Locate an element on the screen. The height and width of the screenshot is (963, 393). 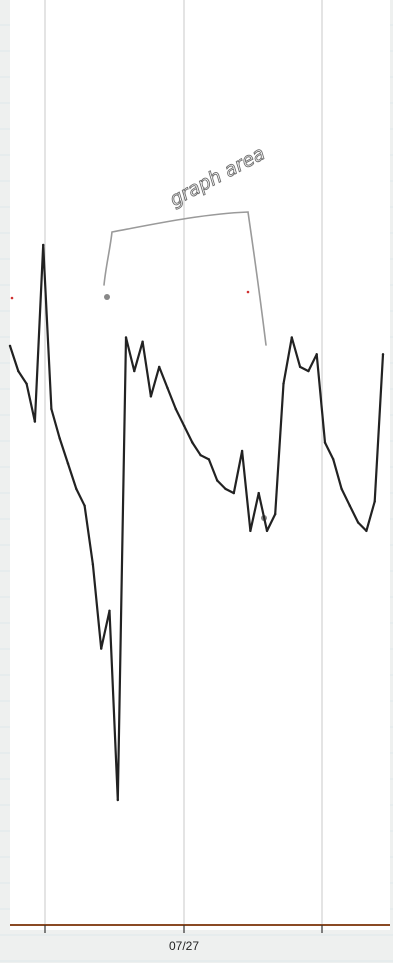
annotation-bracket is located at coordinates (185, 278).